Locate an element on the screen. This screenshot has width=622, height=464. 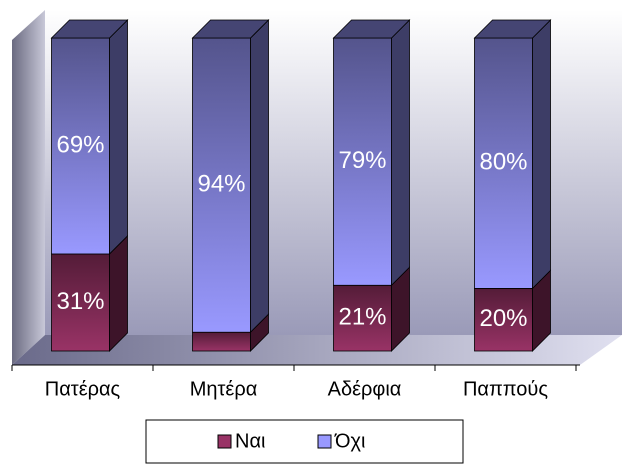
value-label: 80% is located at coordinates (503, 162).